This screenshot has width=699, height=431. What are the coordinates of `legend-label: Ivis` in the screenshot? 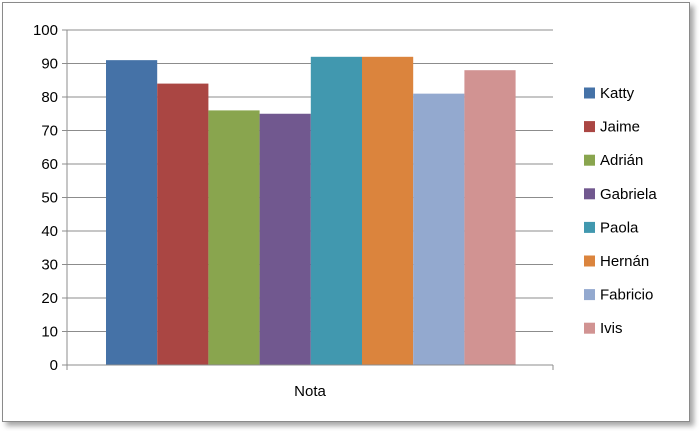 It's located at (611, 328).